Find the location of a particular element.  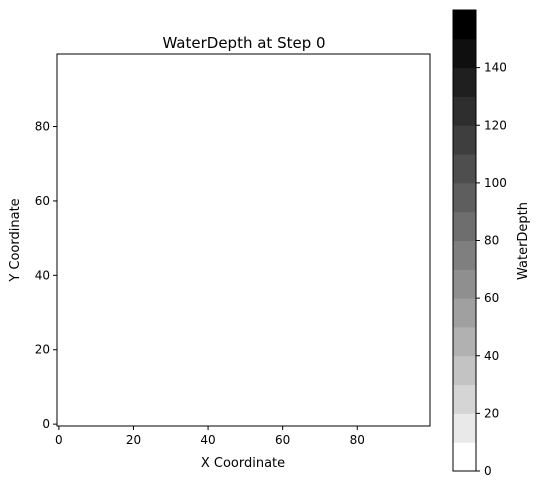

x-tick-label: 80 is located at coordinates (357, 440).